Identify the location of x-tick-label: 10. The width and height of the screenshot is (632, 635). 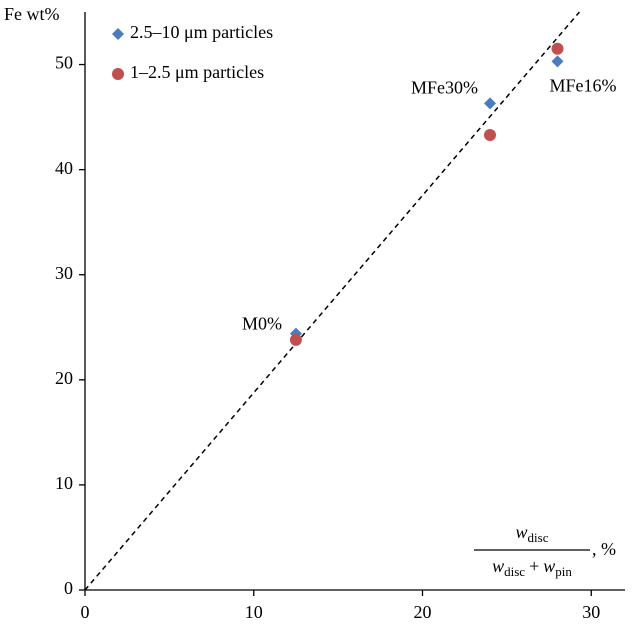
(254, 612).